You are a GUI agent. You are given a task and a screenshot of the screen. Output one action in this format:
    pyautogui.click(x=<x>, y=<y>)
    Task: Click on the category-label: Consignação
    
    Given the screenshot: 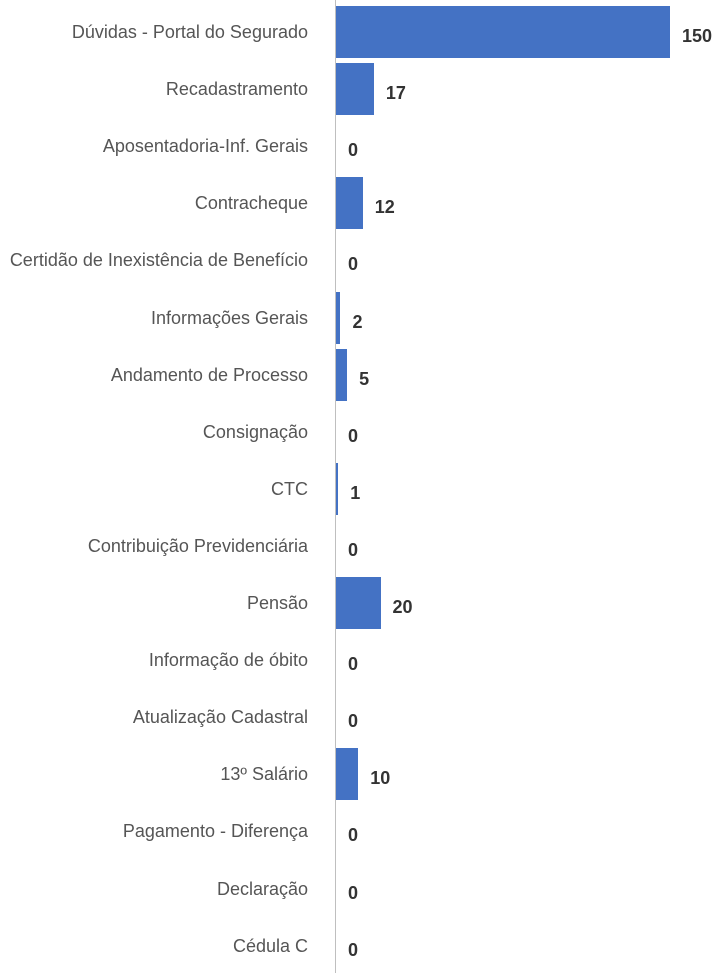 What is the action you would take?
    pyautogui.click(x=255, y=431)
    